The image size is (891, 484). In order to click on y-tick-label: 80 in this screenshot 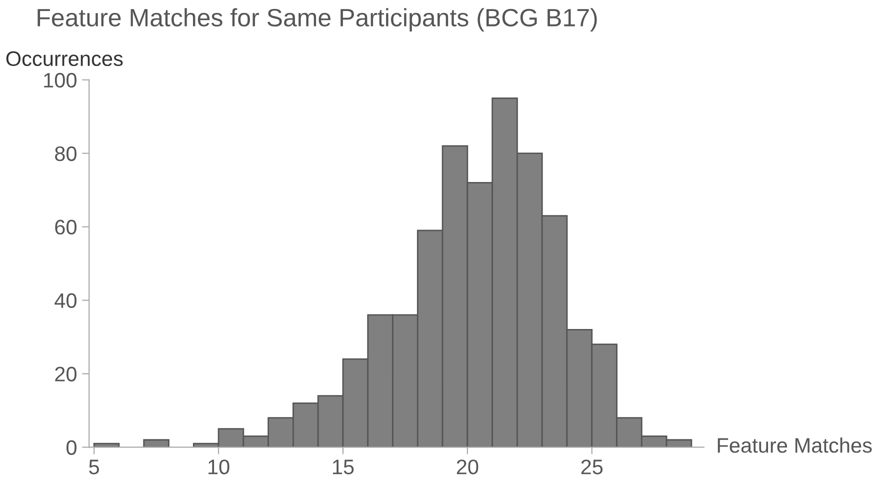, I will do `click(65, 154)`.